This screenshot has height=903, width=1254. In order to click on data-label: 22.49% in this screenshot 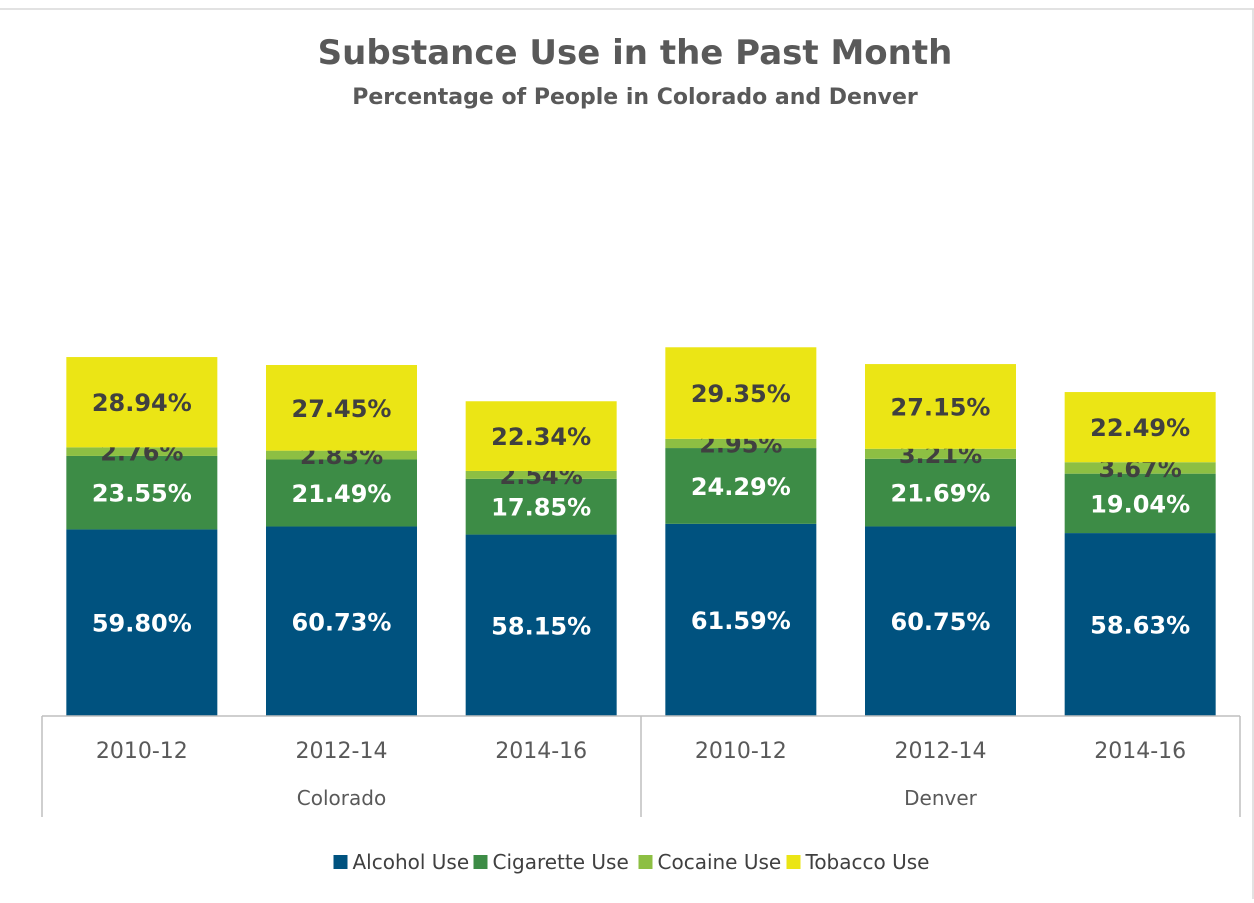, I will do `click(1140, 428)`.